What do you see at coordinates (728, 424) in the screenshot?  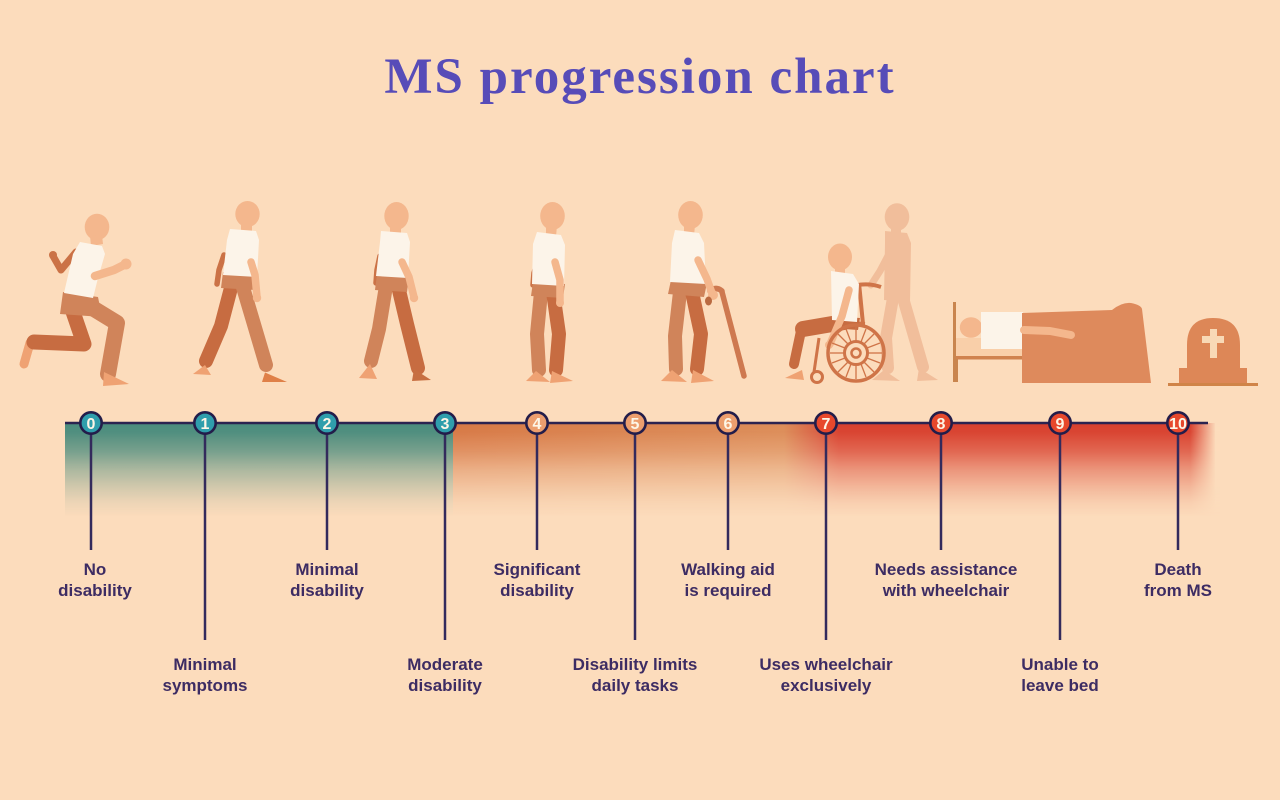 I see `svg-text: 6` at bounding box center [728, 424].